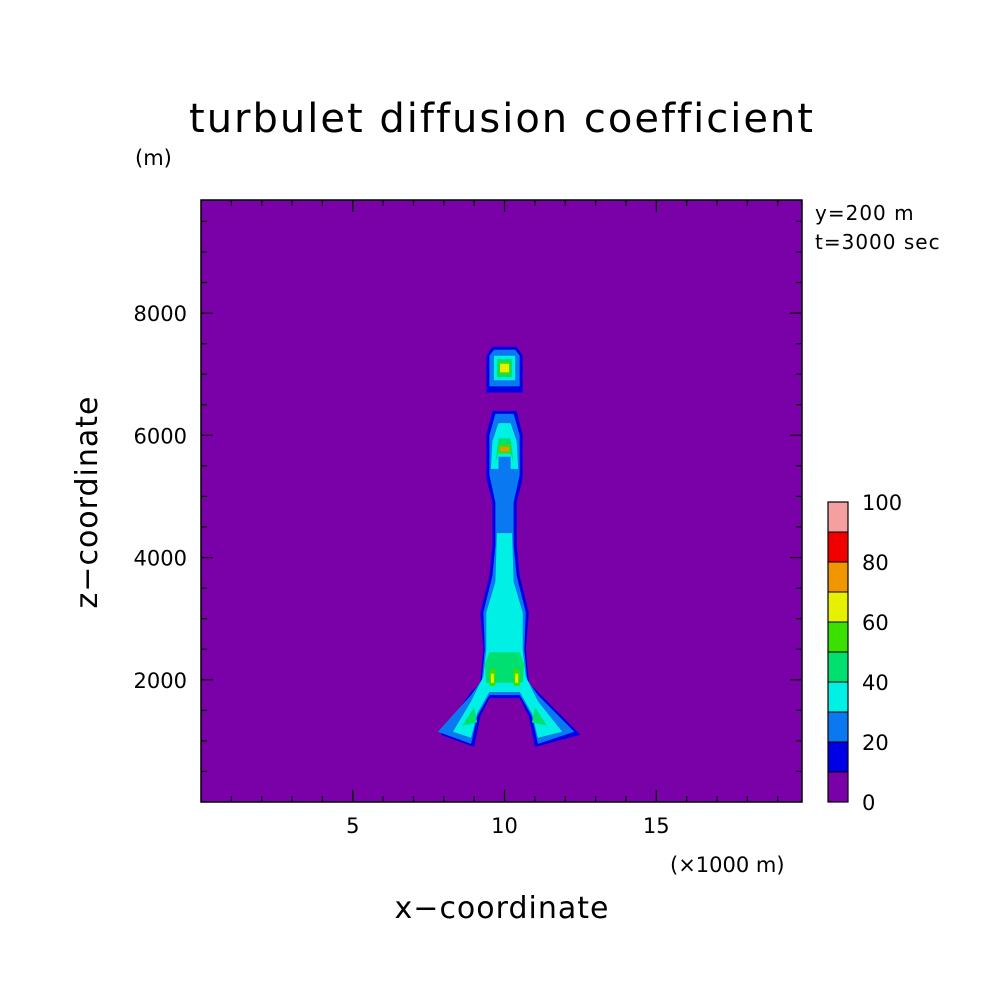 The height and width of the screenshot is (1004, 1004). Describe the element at coordinates (160, 681) in the screenshot. I see `y-tick-label: 2000` at that location.